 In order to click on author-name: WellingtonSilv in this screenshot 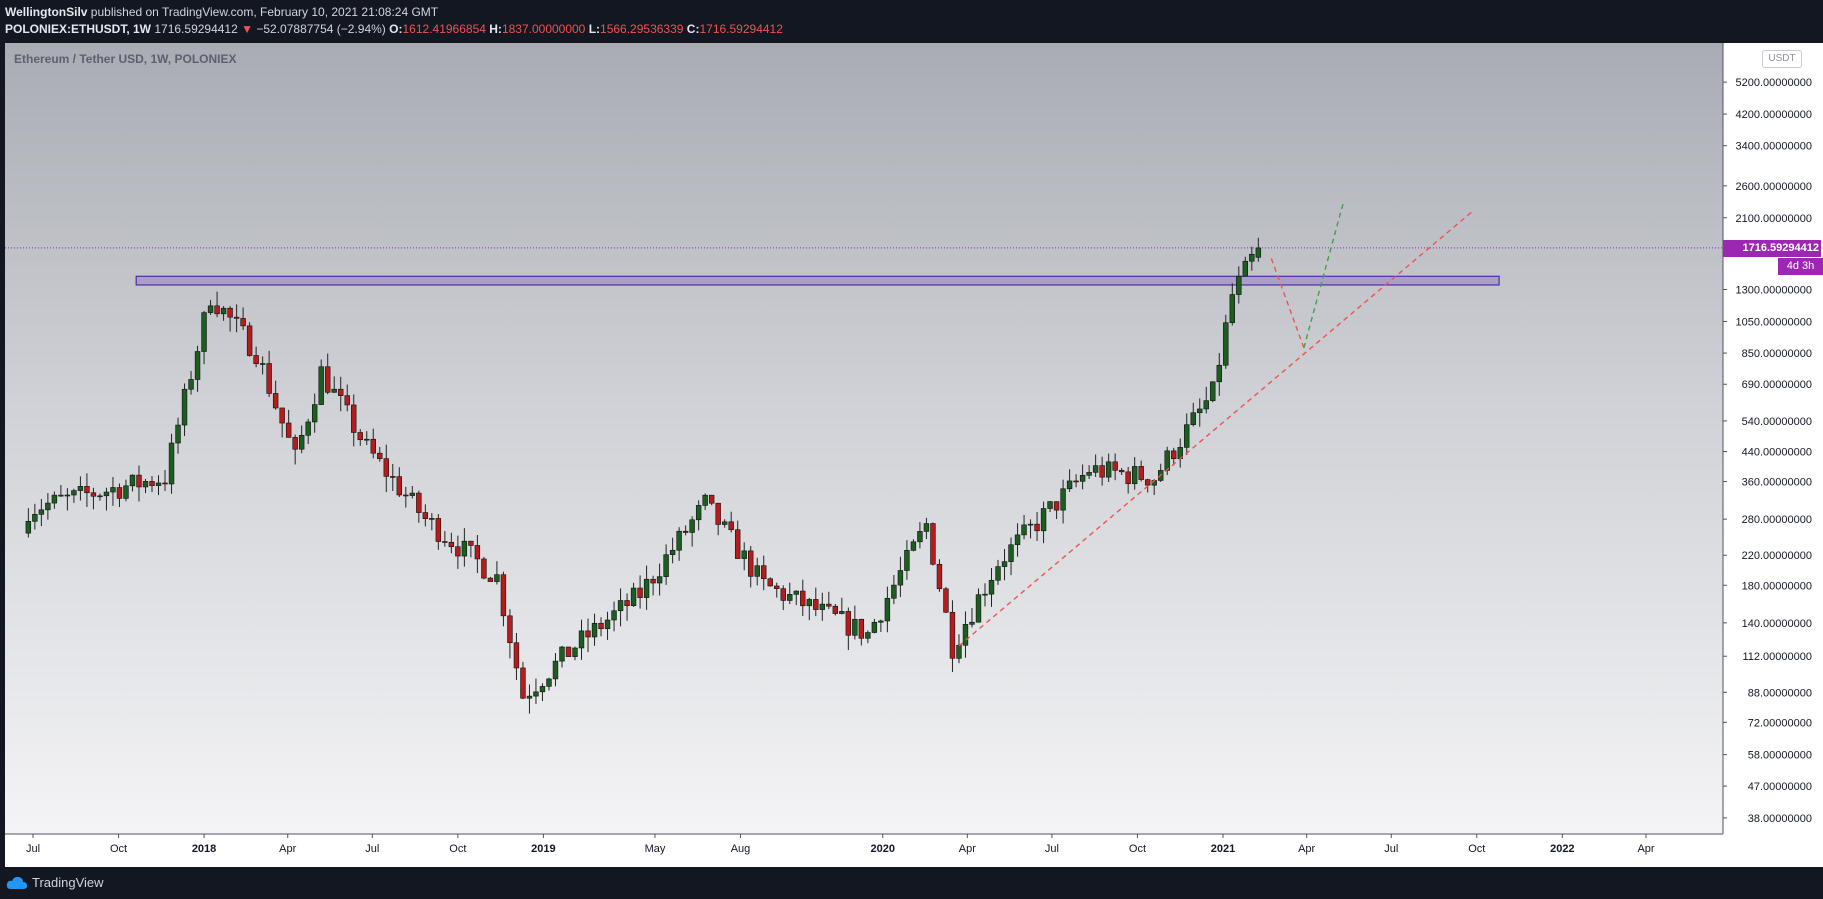, I will do `click(46, 12)`.